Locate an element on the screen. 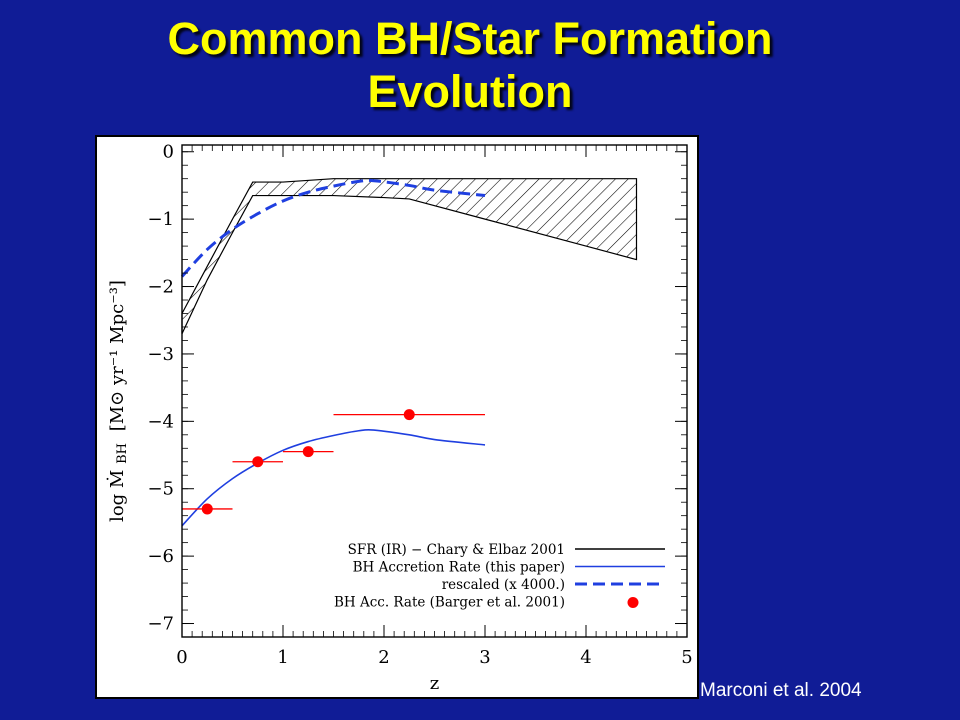  x-tick-label-2: 2 is located at coordinates (383, 657).